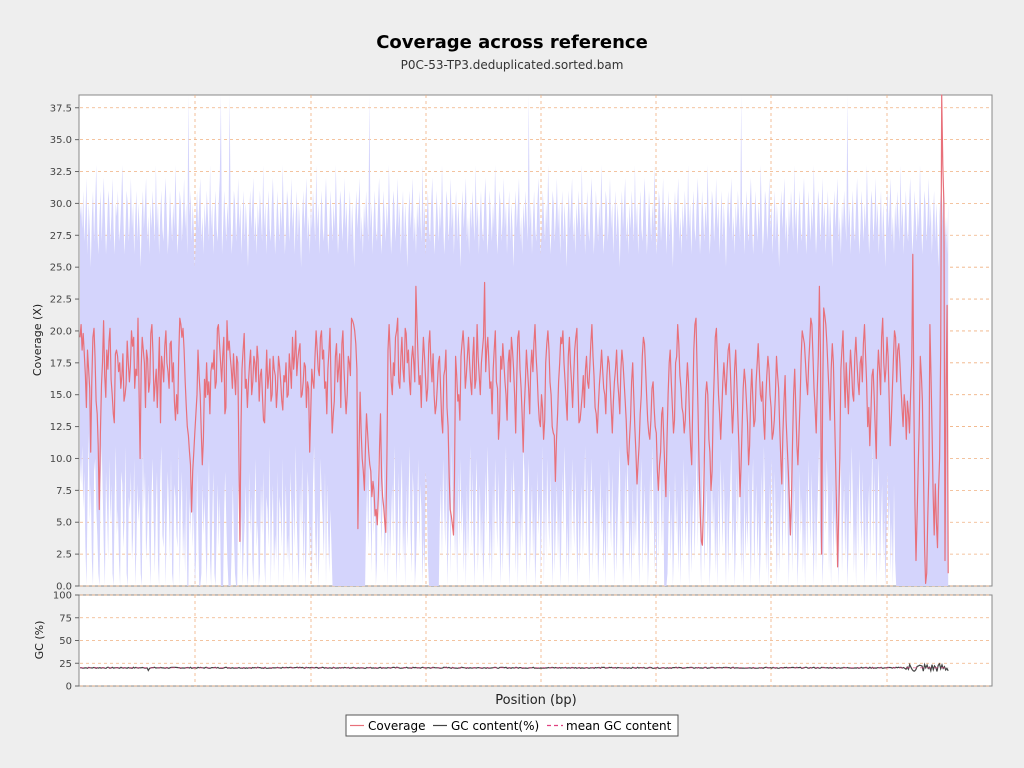 The height and width of the screenshot is (768, 1024). What do you see at coordinates (69, 687) in the screenshot?
I see `gc-y-tick-label: 0` at bounding box center [69, 687].